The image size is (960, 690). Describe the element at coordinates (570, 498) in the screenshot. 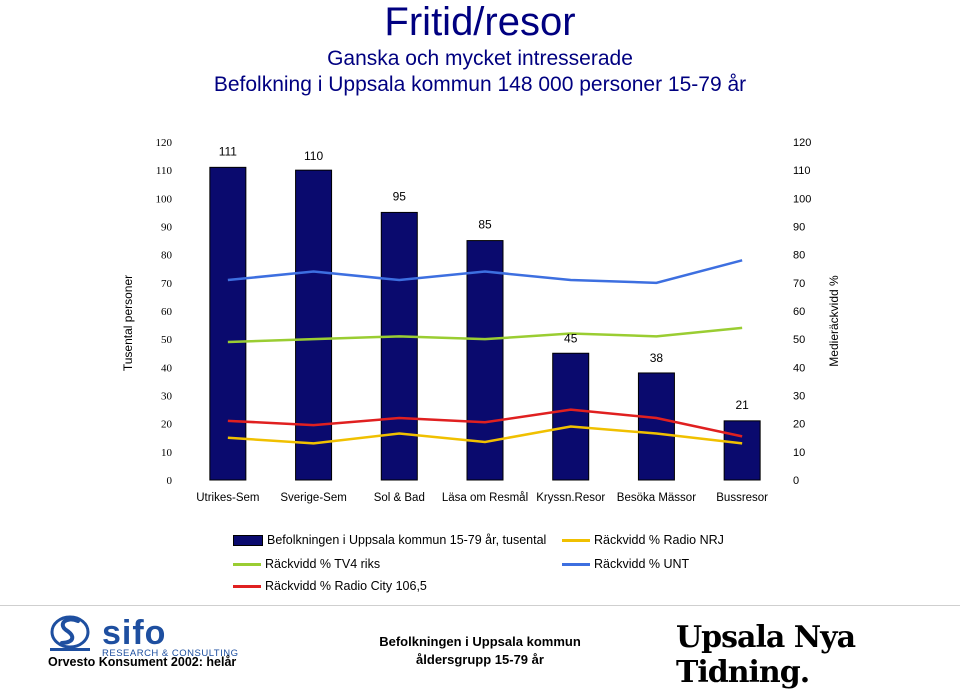

I see `x-tick-label: Kryssn.Resor` at that location.